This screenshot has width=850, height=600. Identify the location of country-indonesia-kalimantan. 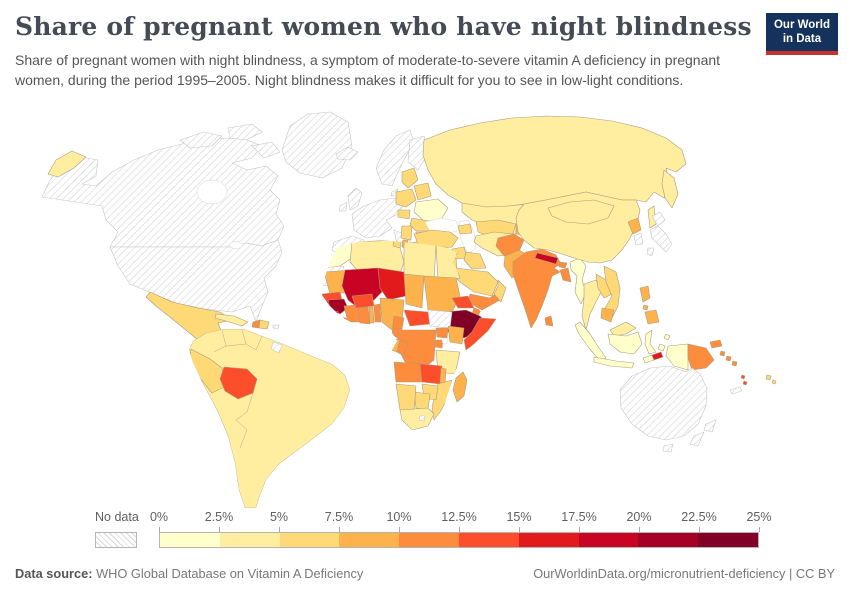
(625, 343).